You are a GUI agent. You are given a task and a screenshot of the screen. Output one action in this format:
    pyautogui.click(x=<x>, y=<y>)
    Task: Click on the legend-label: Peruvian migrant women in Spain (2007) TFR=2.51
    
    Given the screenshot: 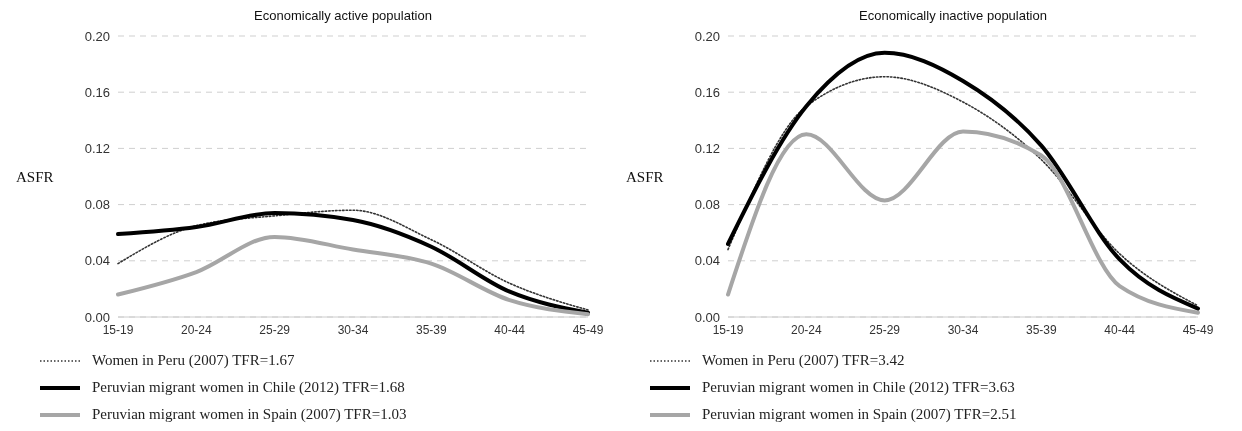 What is the action you would take?
    pyautogui.click(x=859, y=414)
    